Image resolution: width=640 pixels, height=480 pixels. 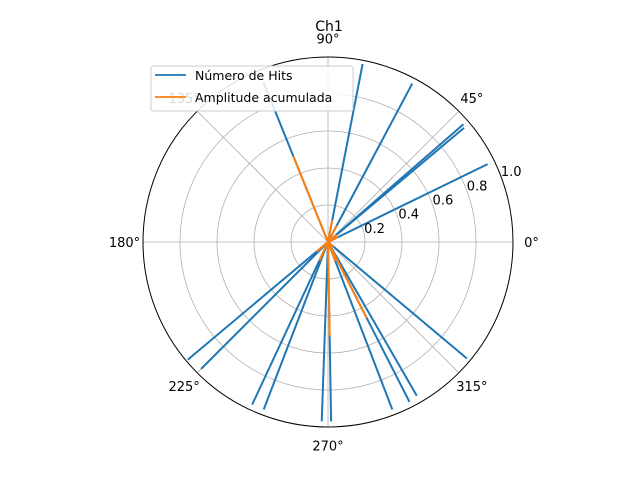 What do you see at coordinates (244, 75) in the screenshot?
I see `legend-label-hits: Número de Hits` at bounding box center [244, 75].